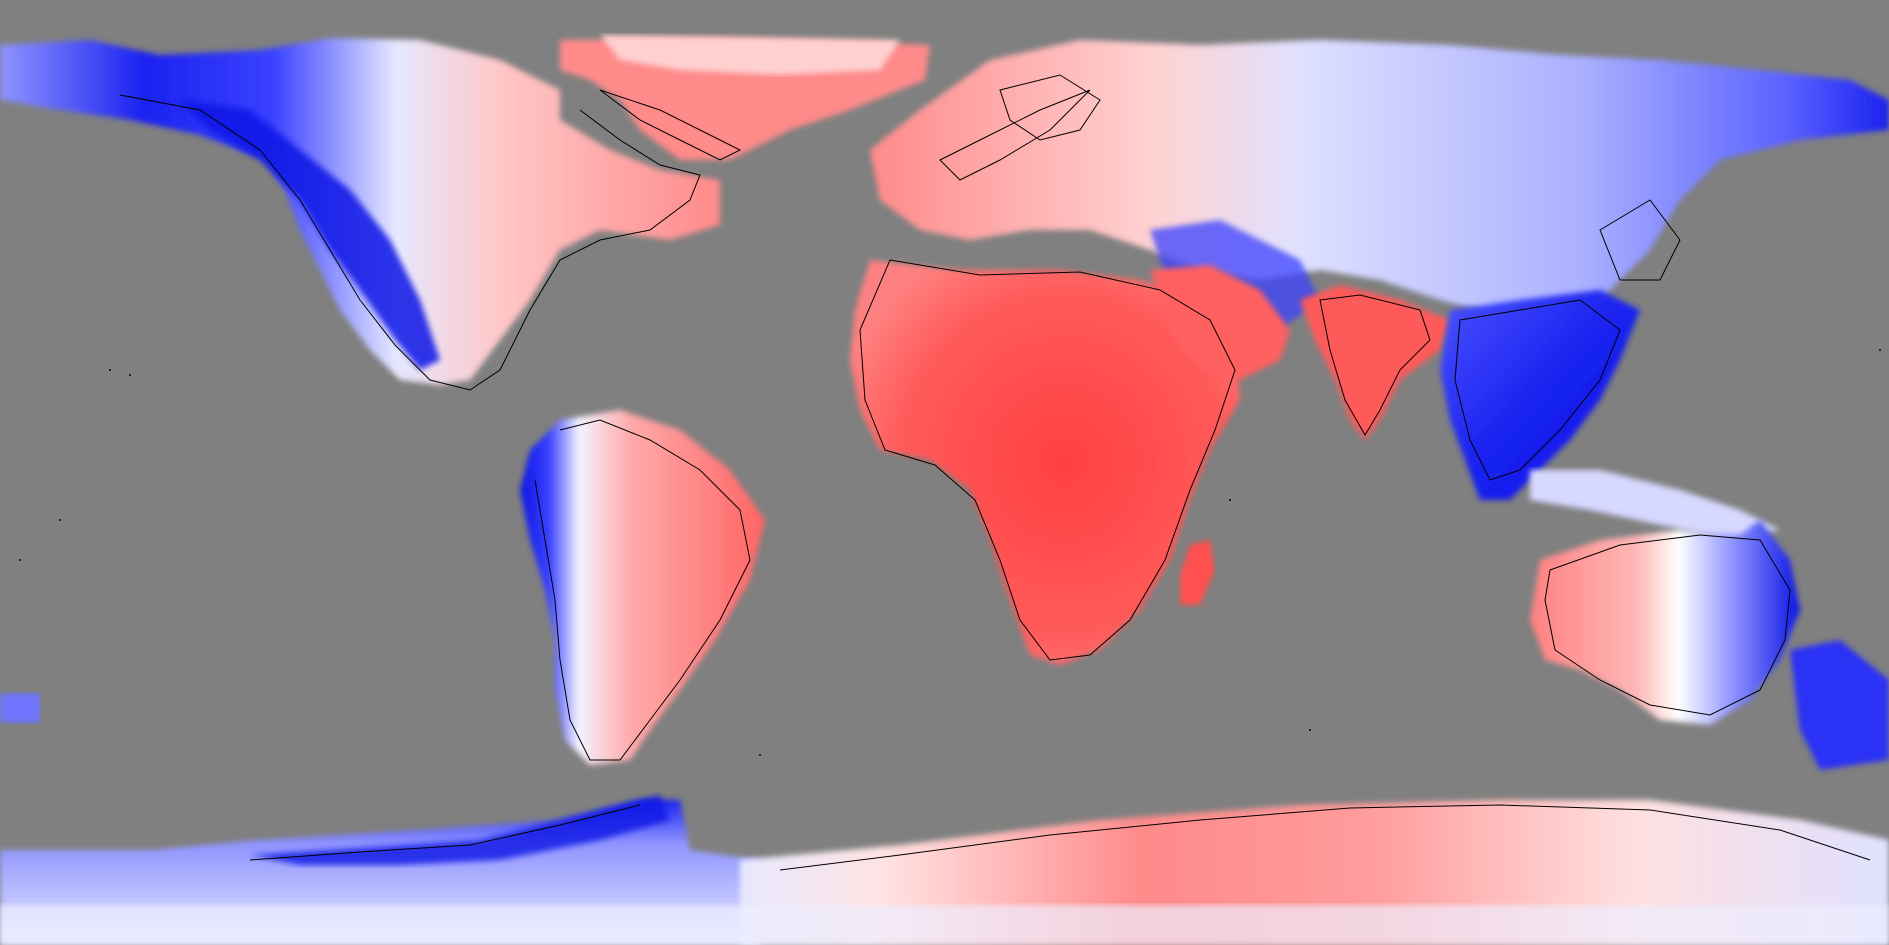  I want to click on region-south-america, so click(642, 587).